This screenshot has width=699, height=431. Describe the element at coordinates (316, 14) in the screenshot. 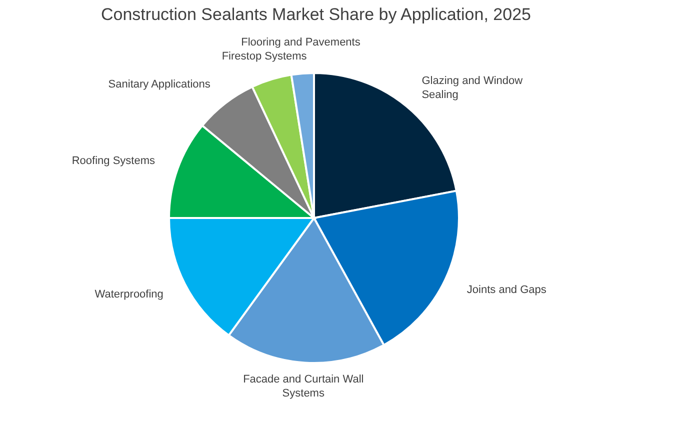

I see `chart-title: Construction Sealants Market Share by Application, 2025` at that location.